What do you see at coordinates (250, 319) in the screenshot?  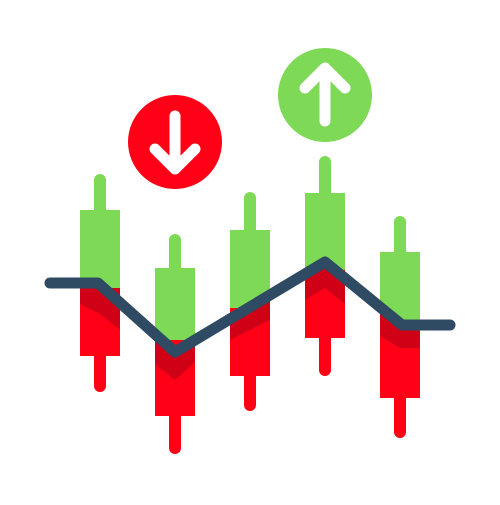 I see `candle-3-shadow` at bounding box center [250, 319].